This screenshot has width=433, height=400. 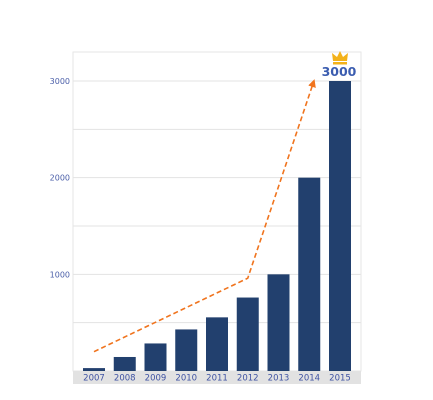 I want to click on x-axis-strip, so click(x=217, y=377).